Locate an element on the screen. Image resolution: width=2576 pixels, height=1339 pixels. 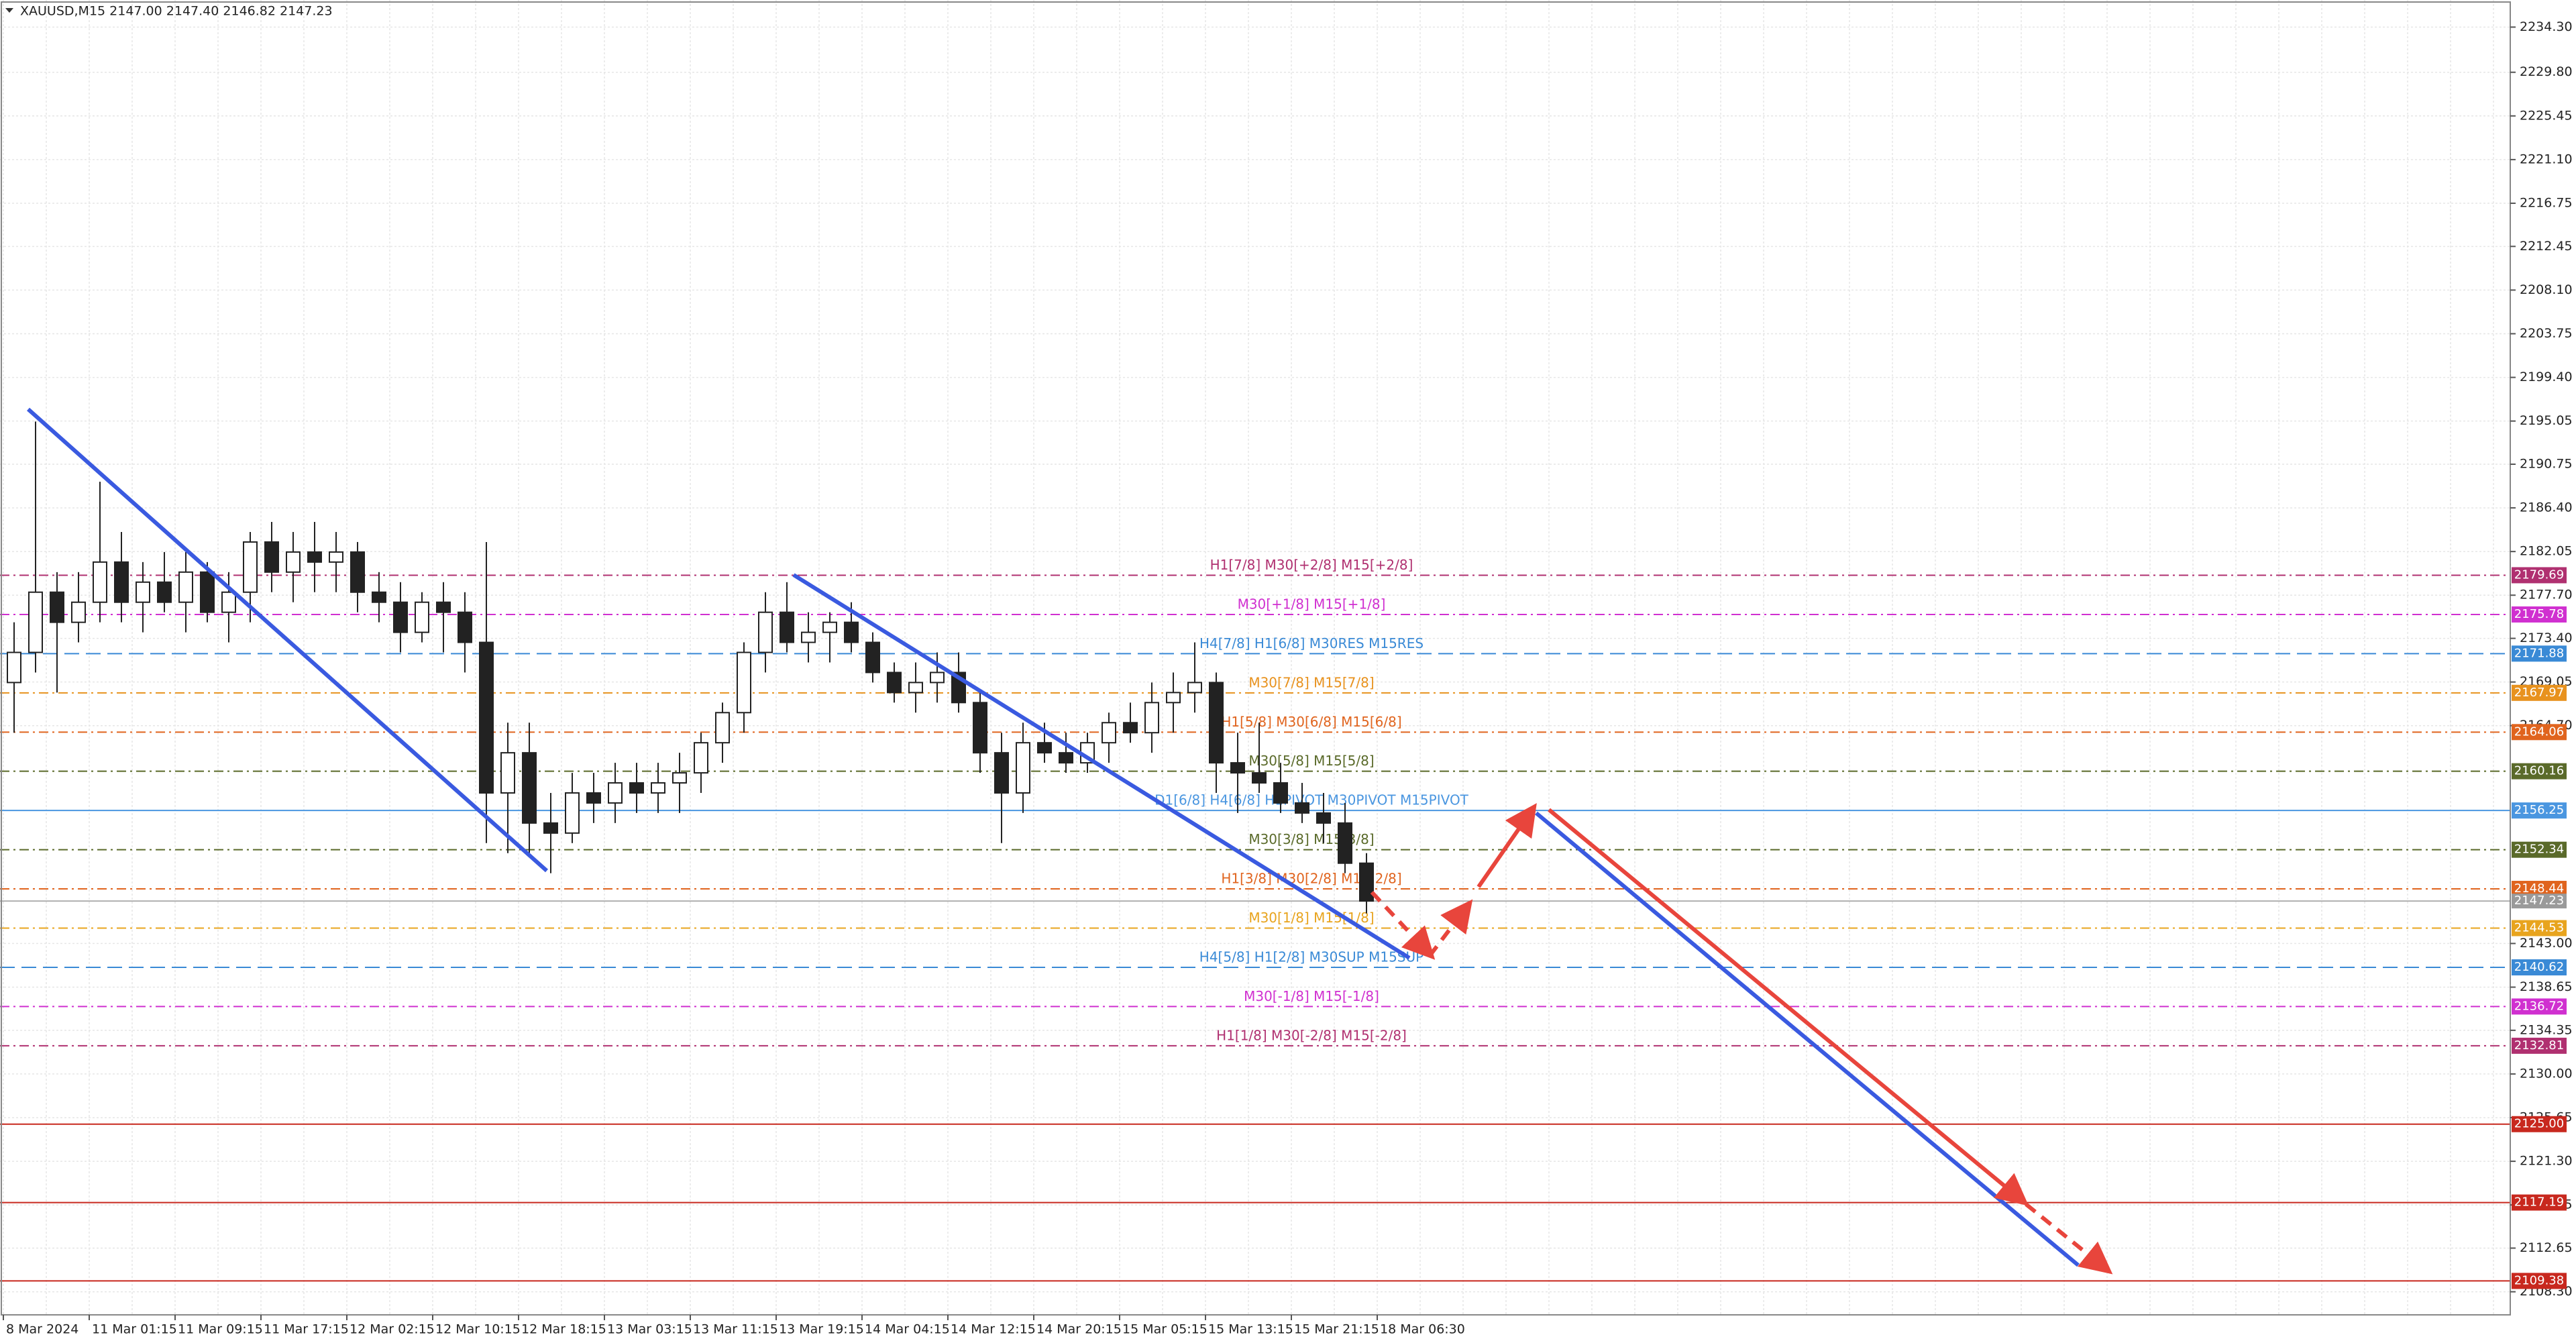
level-text: M30[5/8] M15[5/8] is located at coordinates (1311, 761).